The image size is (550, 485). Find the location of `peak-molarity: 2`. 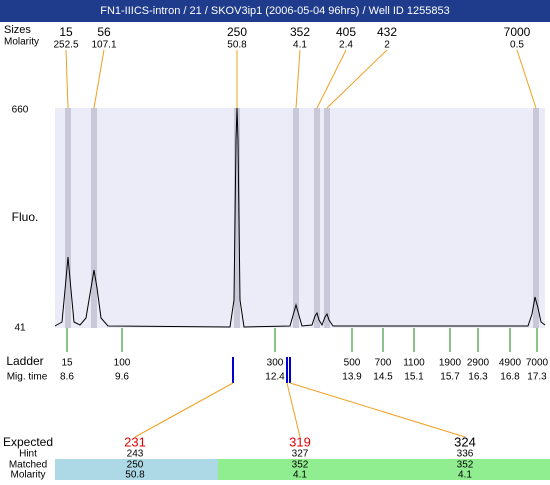

peak-molarity: 2 is located at coordinates (387, 45).